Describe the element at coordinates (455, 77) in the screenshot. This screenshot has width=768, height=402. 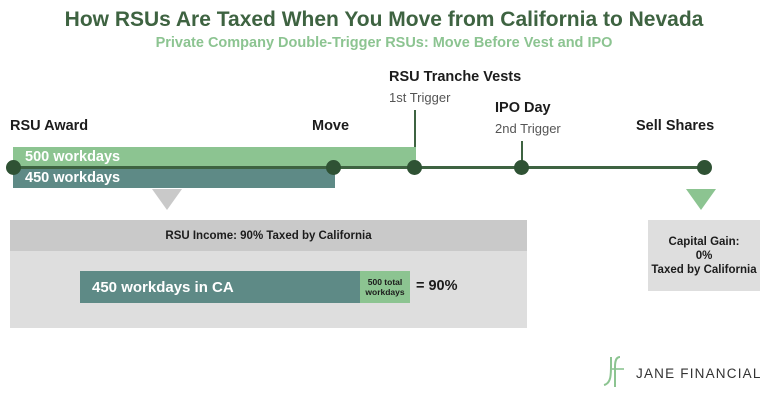
I see `event-label-vest: RSU Tranche Vests` at that location.